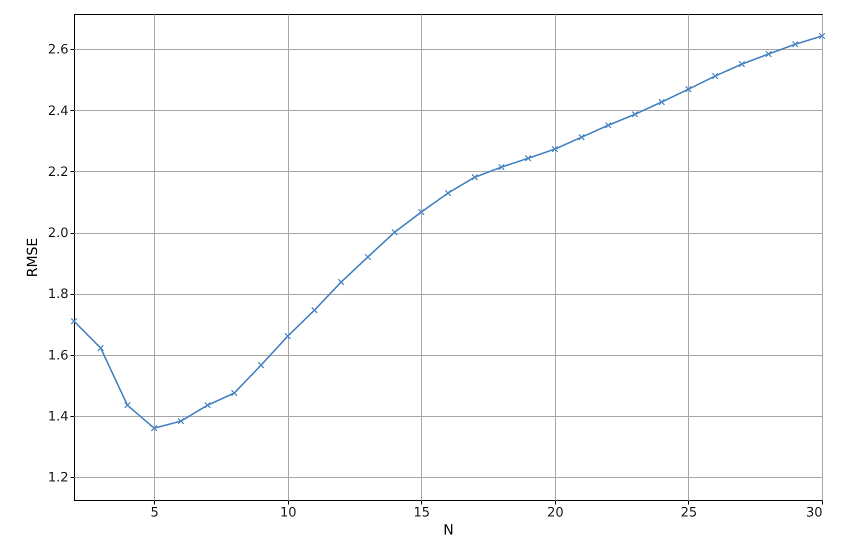  I want to click on x-tick-label: 15, so click(422, 513).